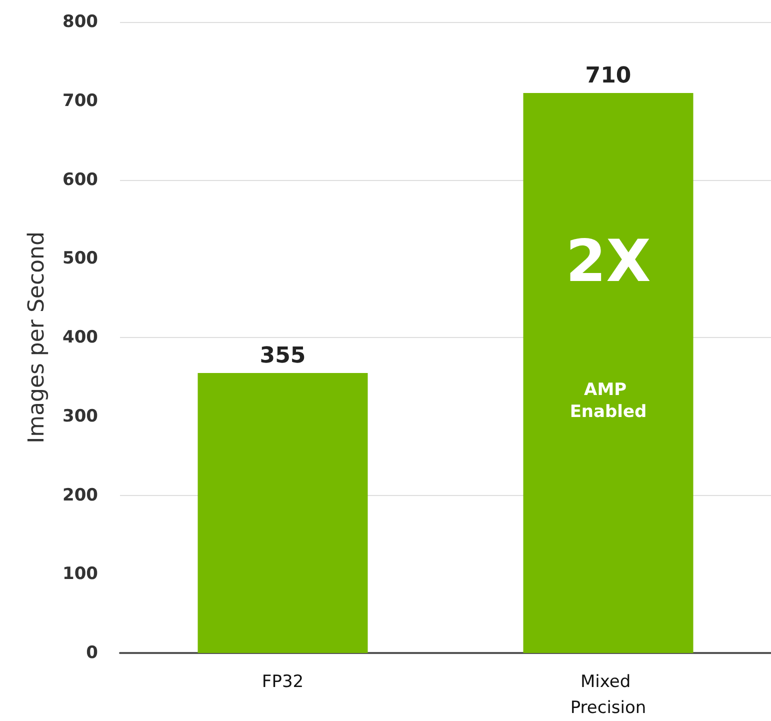 This screenshot has height=721, width=771. What do you see at coordinates (37, 338) in the screenshot?
I see `y-axis-title: Images per Second` at bounding box center [37, 338].